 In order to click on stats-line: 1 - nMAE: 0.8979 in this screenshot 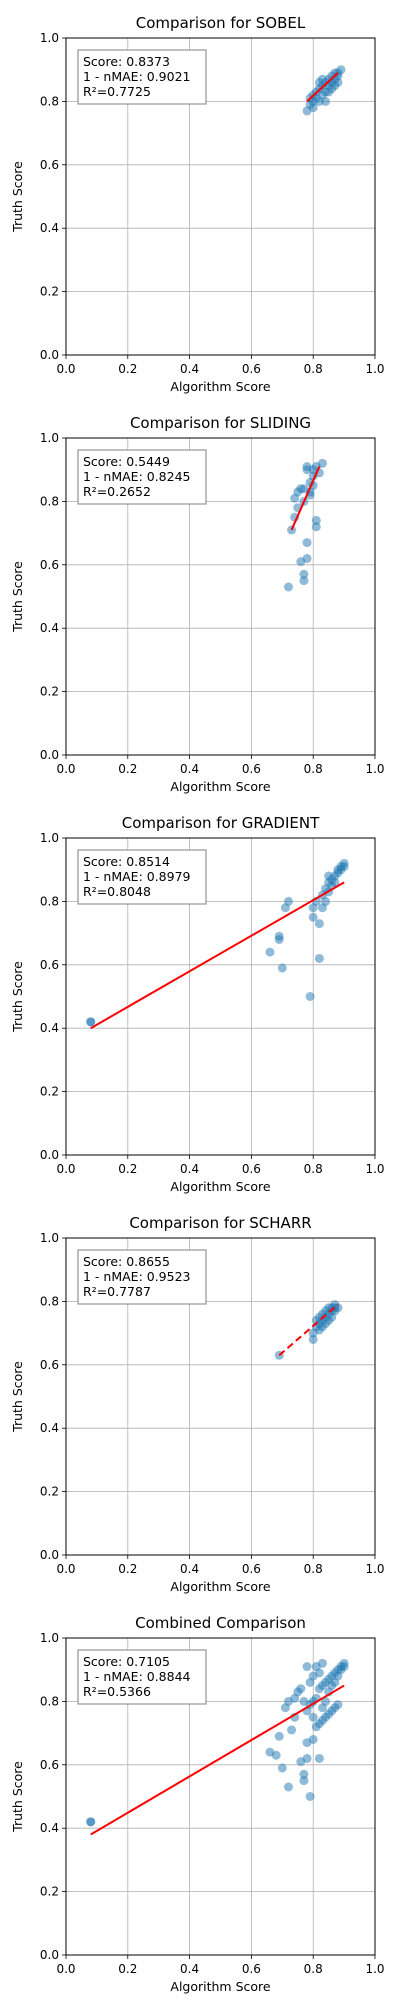, I will do `click(137, 876)`.